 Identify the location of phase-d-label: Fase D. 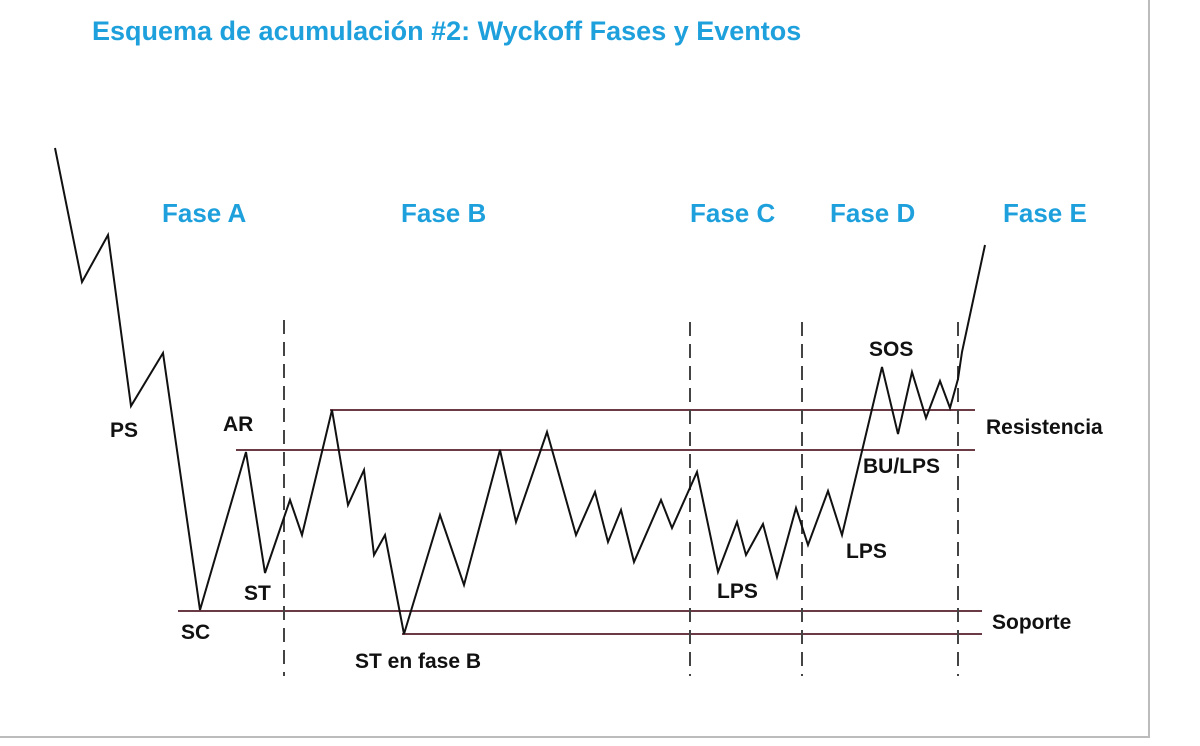
(873, 213).